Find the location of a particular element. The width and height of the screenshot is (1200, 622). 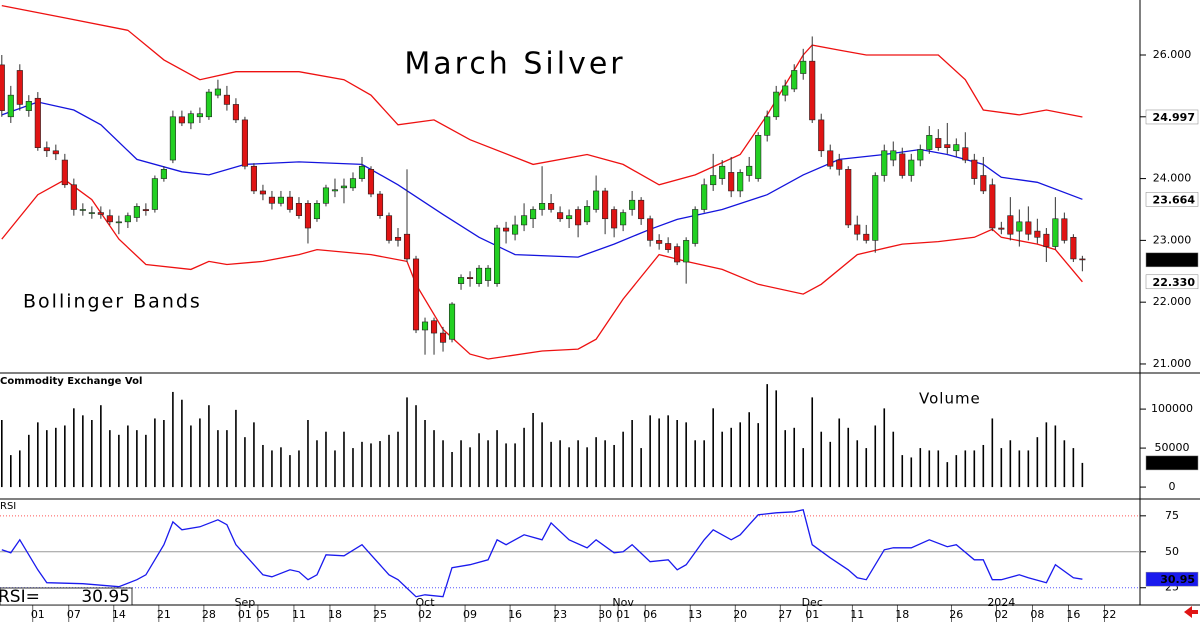

x-tick-label: 21 is located at coordinates (164, 614).